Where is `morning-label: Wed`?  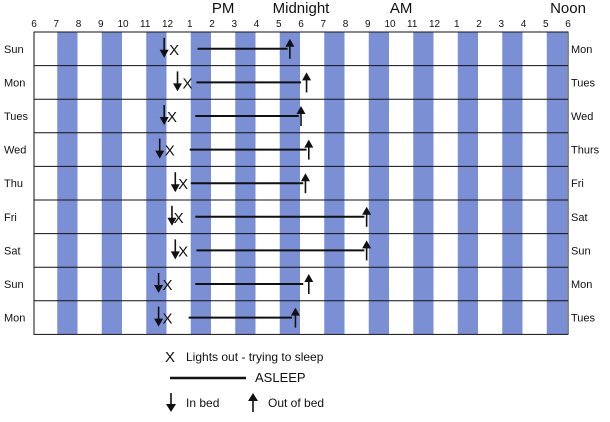 morning-label: Wed is located at coordinates (582, 117).